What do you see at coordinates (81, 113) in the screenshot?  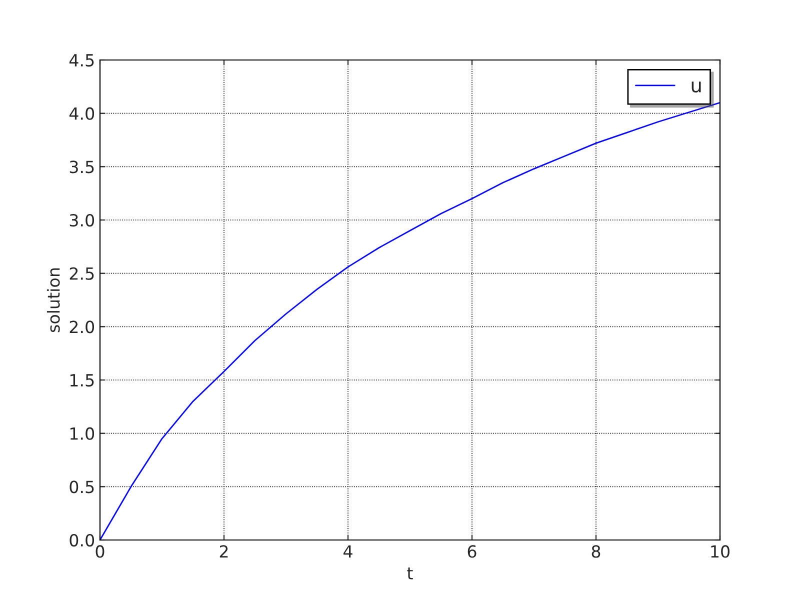 I see `y-tick-label: 4.0` at bounding box center [81, 113].